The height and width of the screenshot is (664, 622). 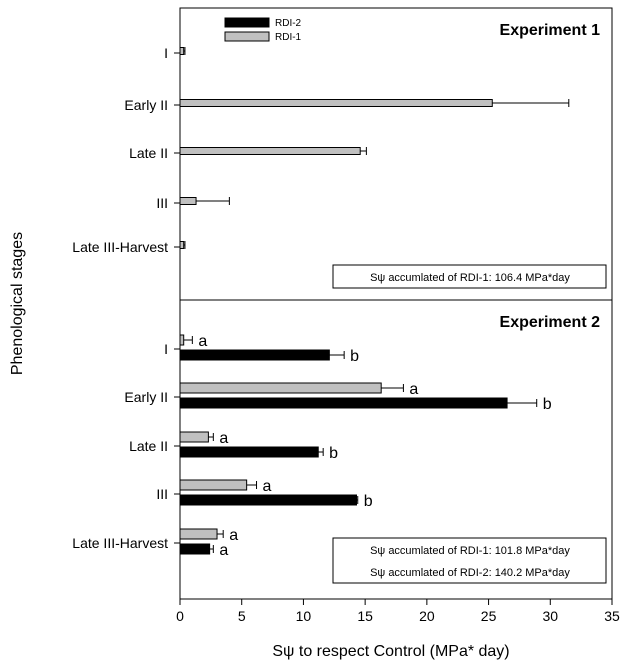 I want to click on x-tick-label: 30, so click(x=550, y=616).